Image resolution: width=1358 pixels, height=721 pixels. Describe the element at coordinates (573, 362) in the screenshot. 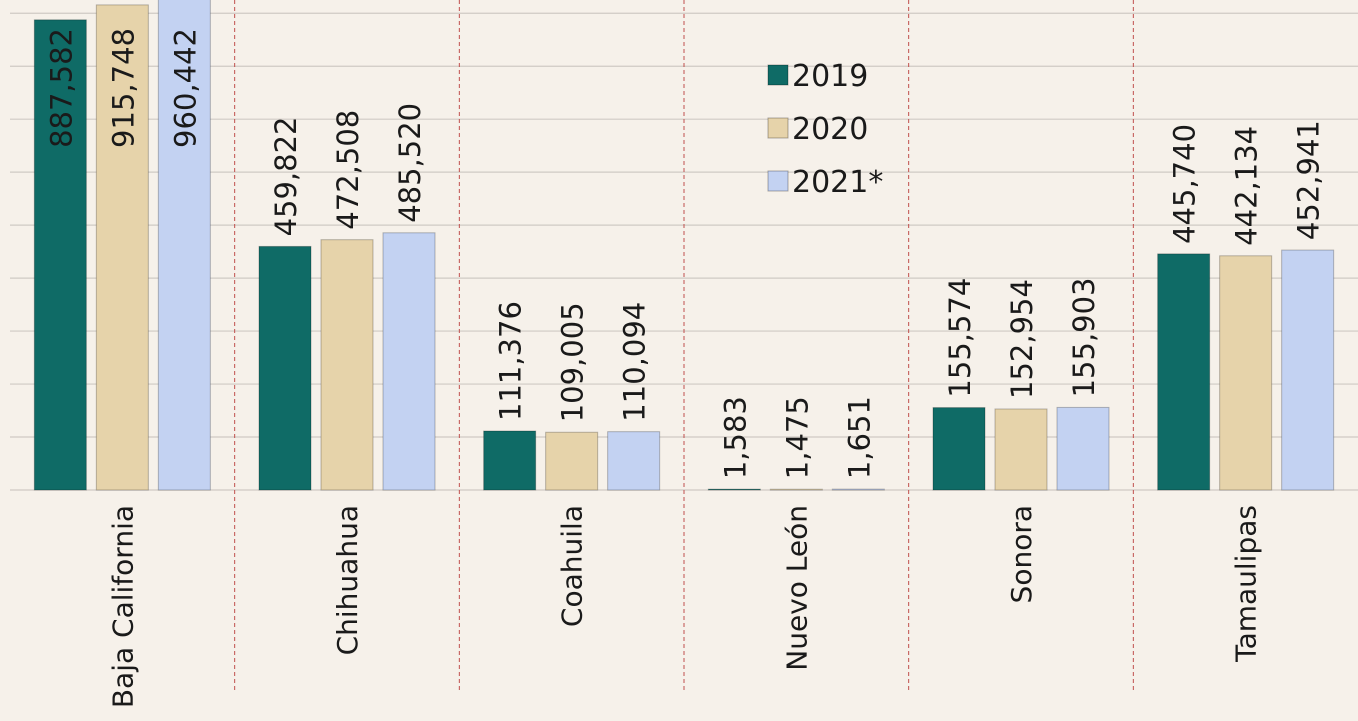

I see `value-label: 109,005` at that location.